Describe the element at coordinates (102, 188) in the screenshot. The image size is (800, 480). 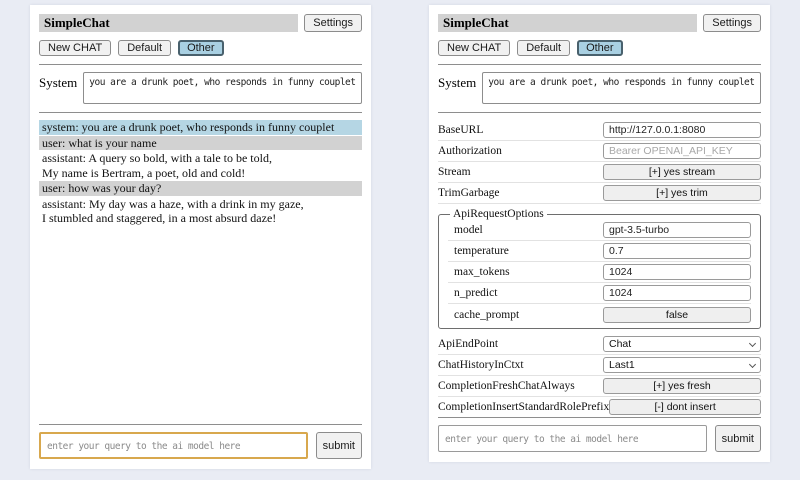
I see `message-text: user: how was your day?` at that location.